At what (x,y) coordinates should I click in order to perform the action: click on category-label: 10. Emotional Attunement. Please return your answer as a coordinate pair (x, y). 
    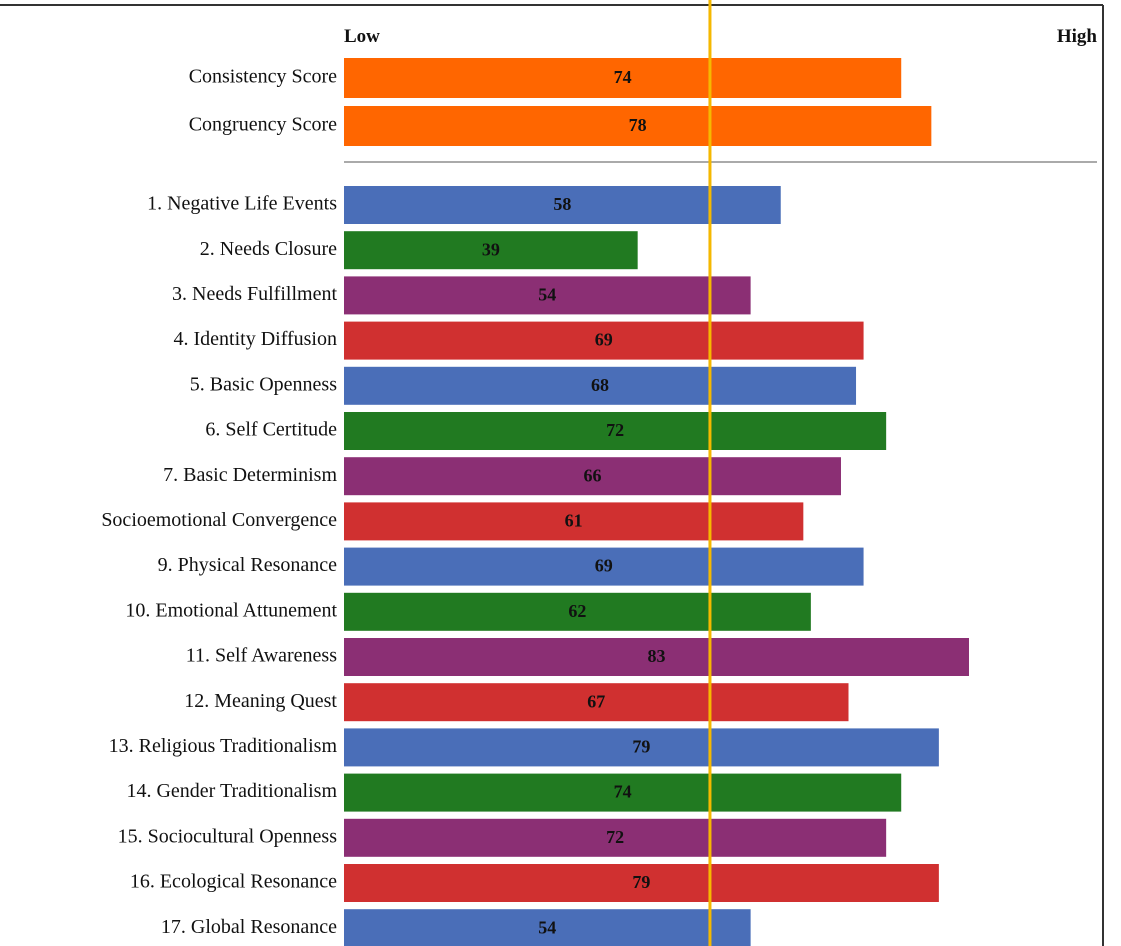
    Looking at the image, I should click on (231, 610).